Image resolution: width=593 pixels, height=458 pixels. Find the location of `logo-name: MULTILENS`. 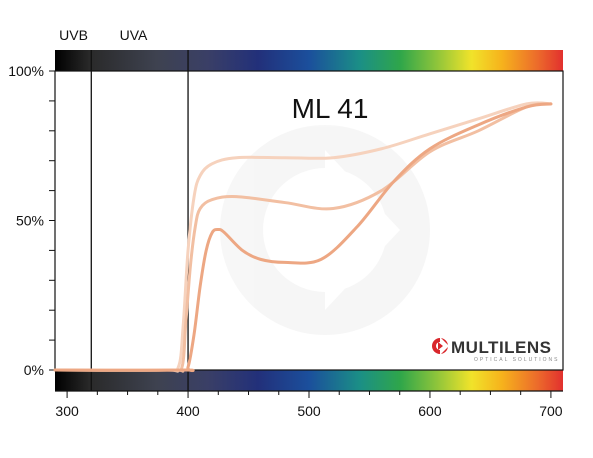

logo-name: MULTILENS is located at coordinates (501, 347).